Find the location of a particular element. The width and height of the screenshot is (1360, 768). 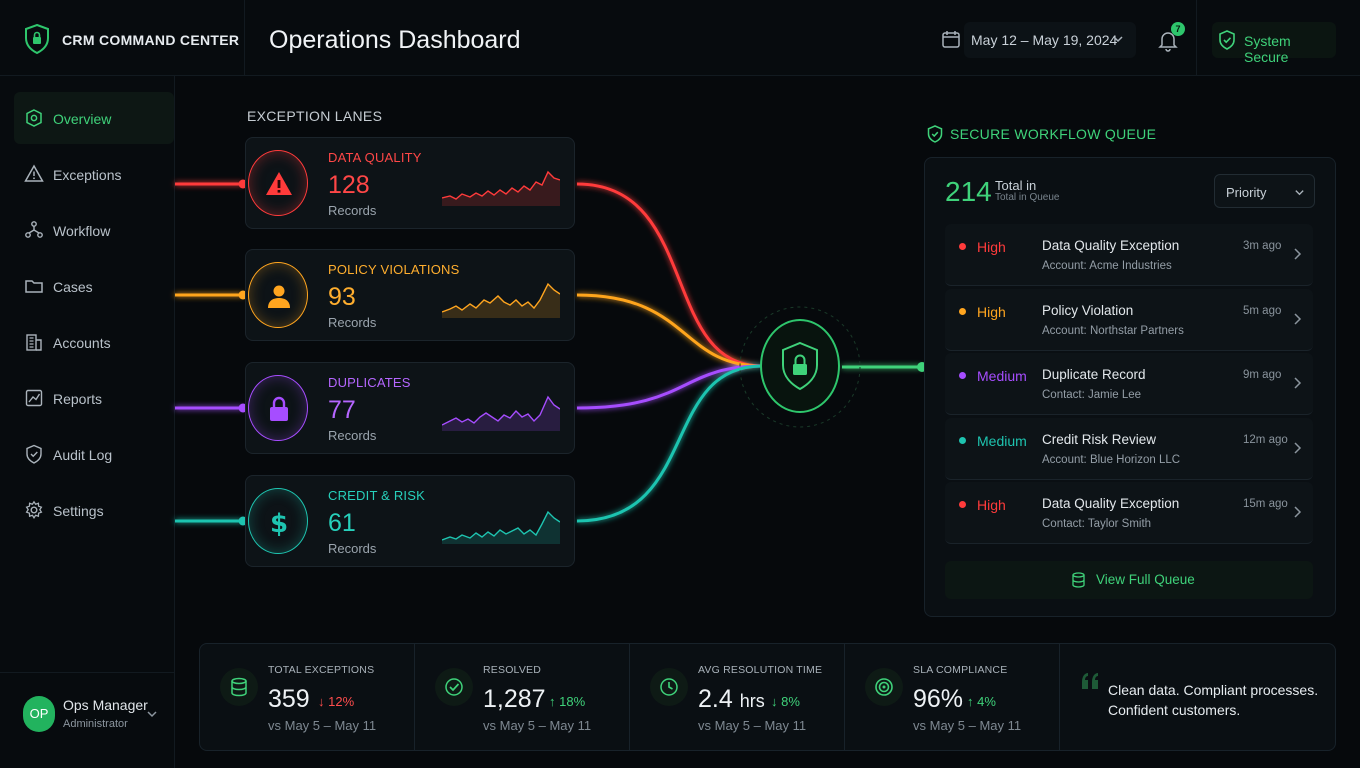

stat-delta: ↑ 4% is located at coordinates (981, 701).